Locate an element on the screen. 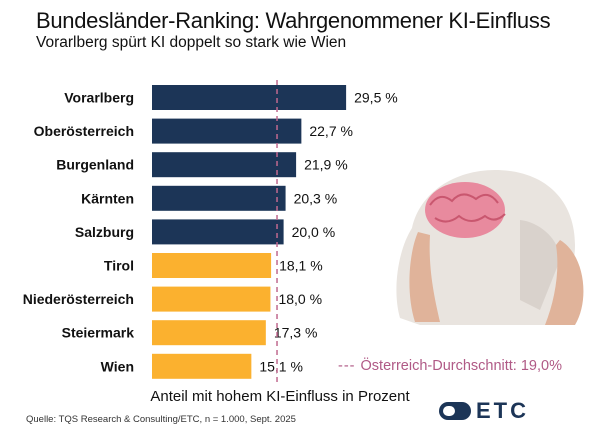 Image resolution: width=600 pixels, height=432 pixels. etc-logo: ETC is located at coordinates (484, 411).